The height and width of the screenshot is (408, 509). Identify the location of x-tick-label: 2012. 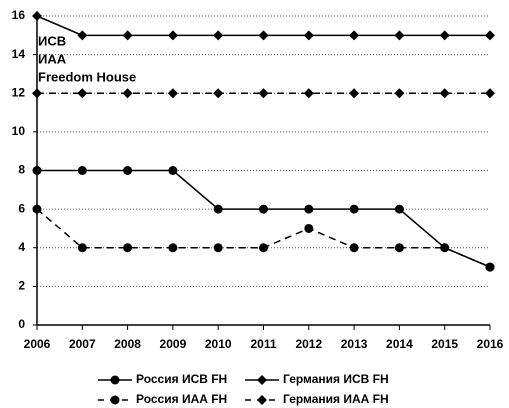
(308, 344).